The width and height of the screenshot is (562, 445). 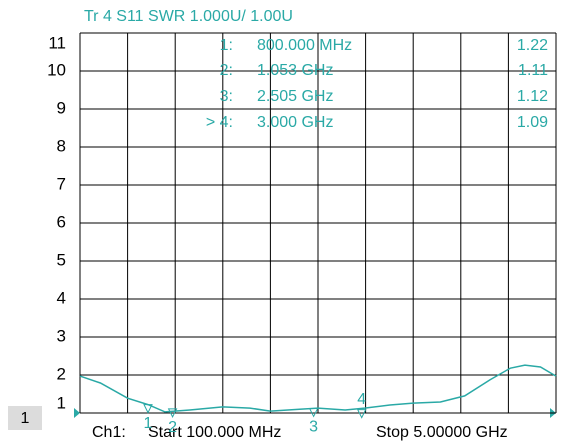 What do you see at coordinates (188, 16) in the screenshot?
I see `chart-title: Tr 4 S11 SWR 1.000U/ 1.00U` at bounding box center [188, 16].